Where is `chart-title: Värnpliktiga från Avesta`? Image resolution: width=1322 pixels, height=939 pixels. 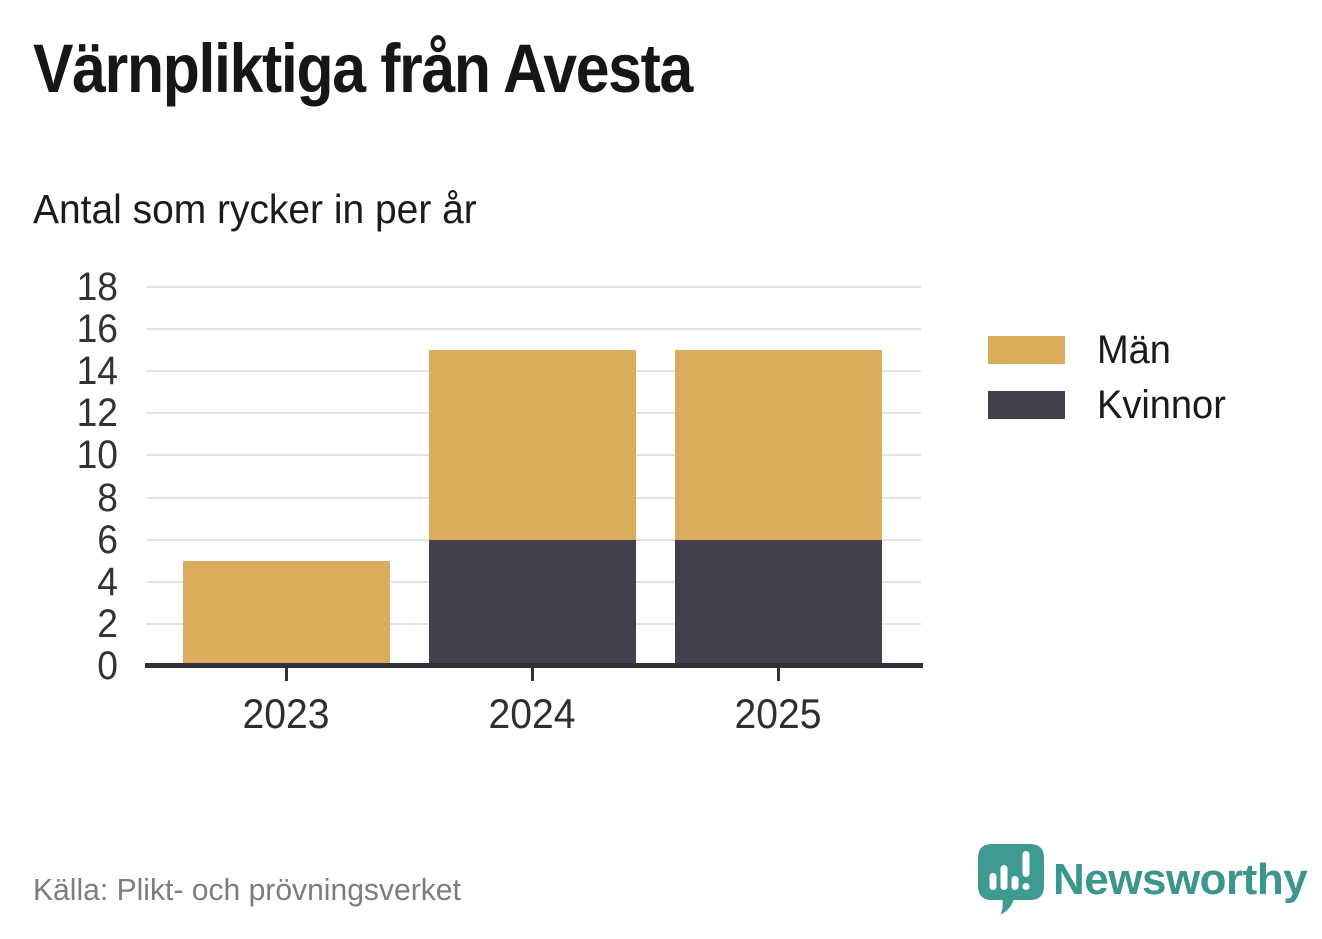
chart-title: Värnpliktiga från Avesta is located at coordinates (363, 68).